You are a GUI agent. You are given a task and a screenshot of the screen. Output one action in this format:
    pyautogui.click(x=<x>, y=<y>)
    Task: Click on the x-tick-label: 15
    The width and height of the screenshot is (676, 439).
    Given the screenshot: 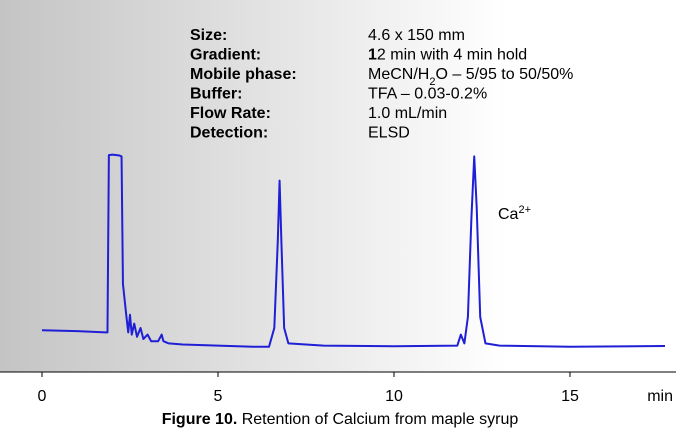 What is the action you would take?
    pyautogui.click(x=570, y=396)
    